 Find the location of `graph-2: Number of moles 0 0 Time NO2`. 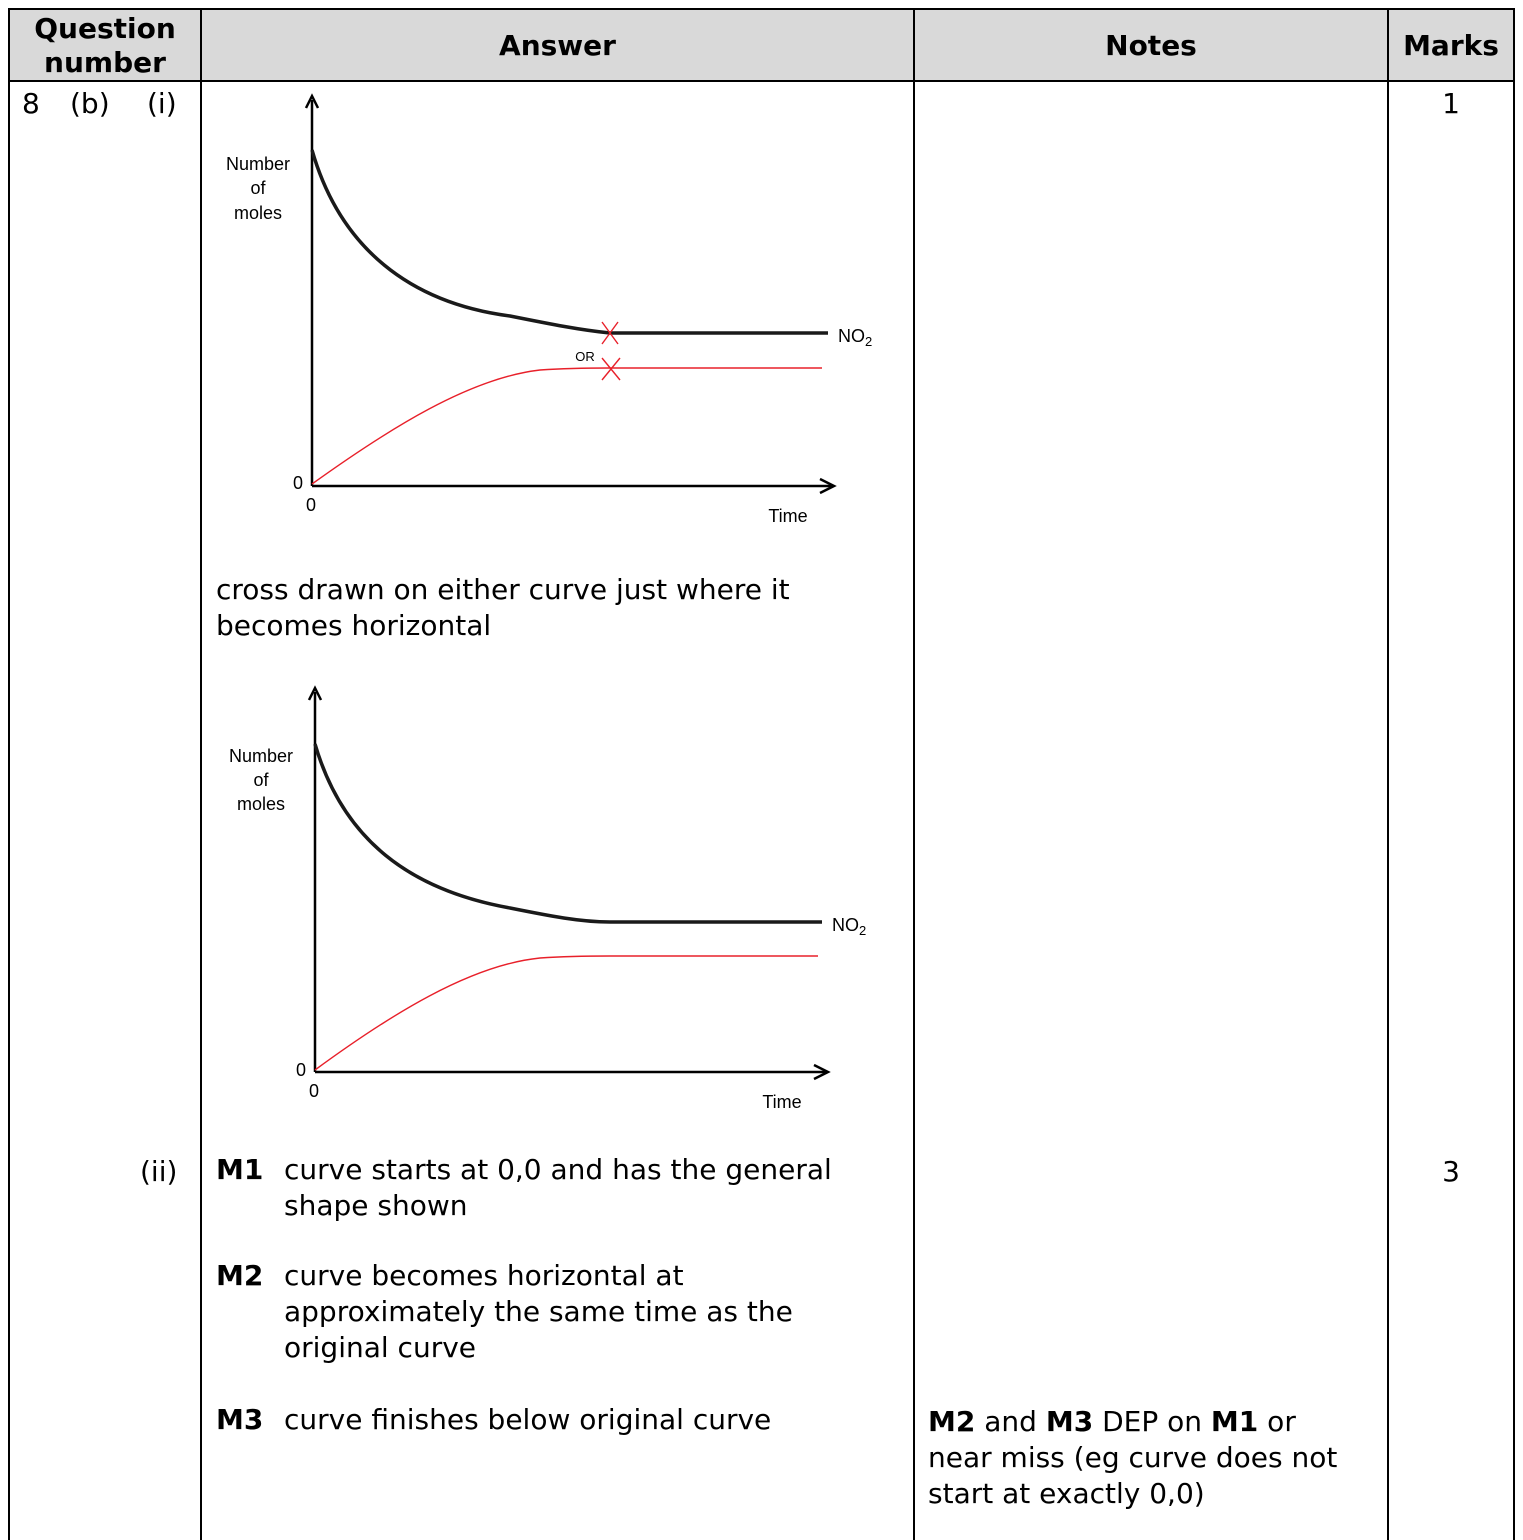

graph-2: Number of moles 0 0 Time NO2 is located at coordinates (547, 898).